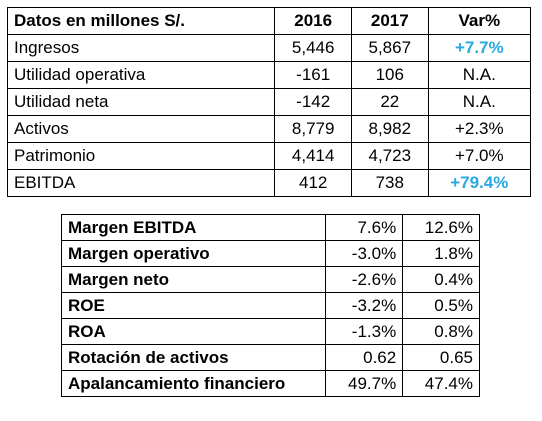 This screenshot has width=542, height=421. I want to click on table-row: EBITDA 412 738 +79.4%, so click(269, 183).